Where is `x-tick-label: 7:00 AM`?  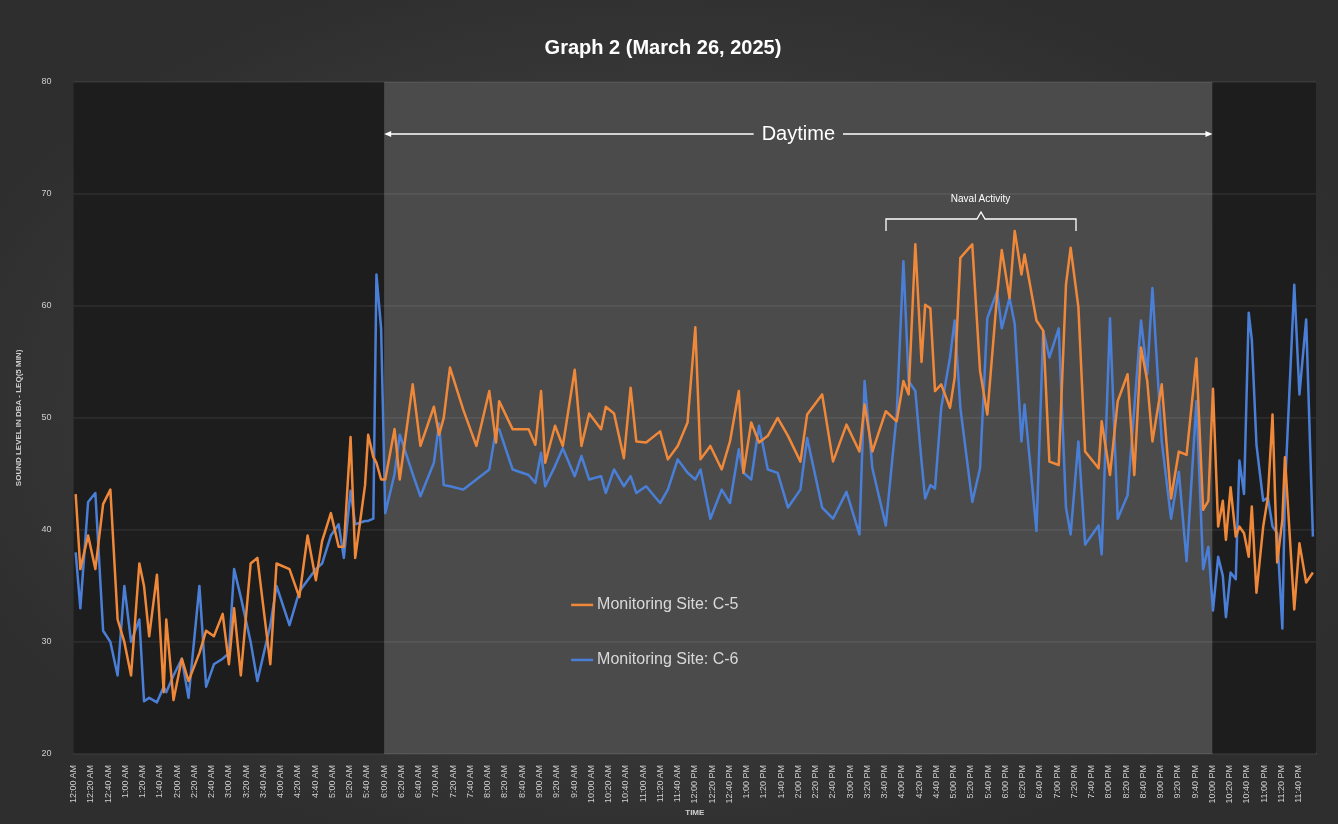 x-tick-label: 7:00 AM is located at coordinates (435, 781).